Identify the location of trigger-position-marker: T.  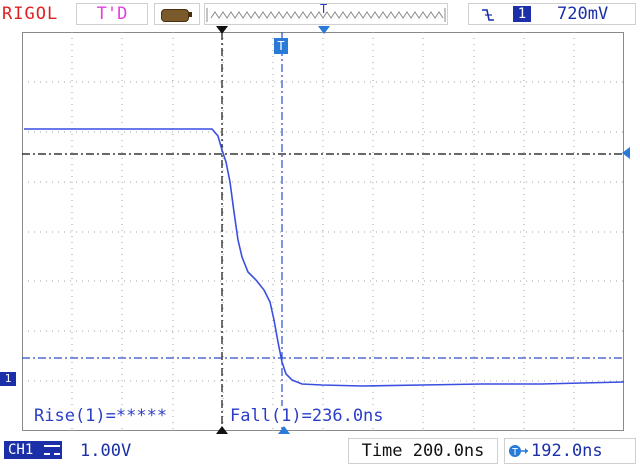
(323, 10).